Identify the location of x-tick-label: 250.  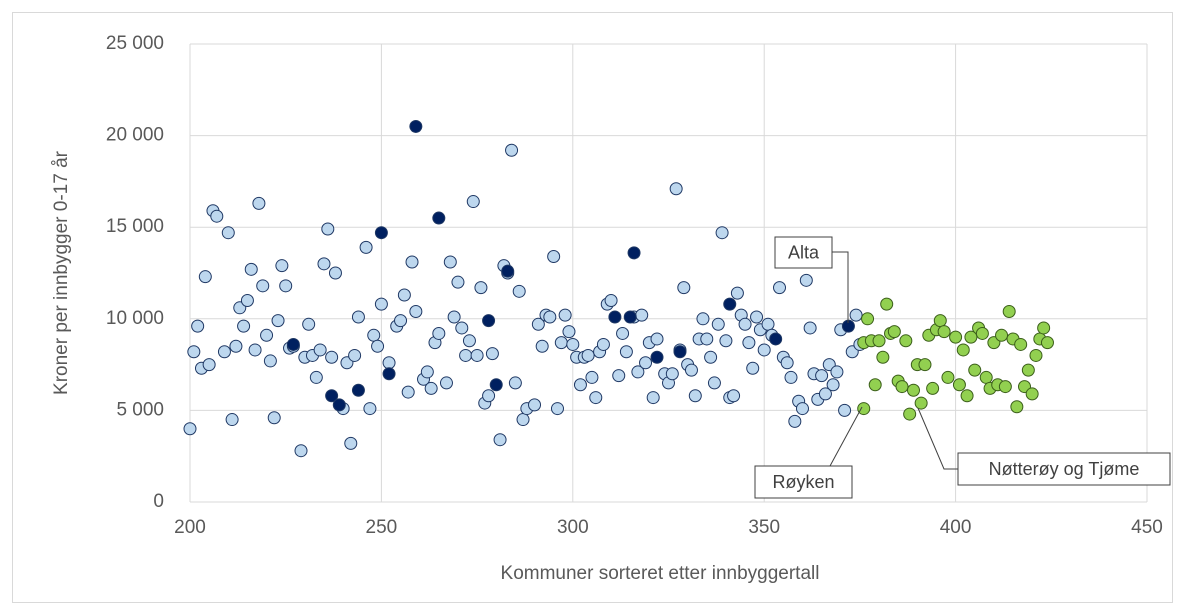
(382, 527).